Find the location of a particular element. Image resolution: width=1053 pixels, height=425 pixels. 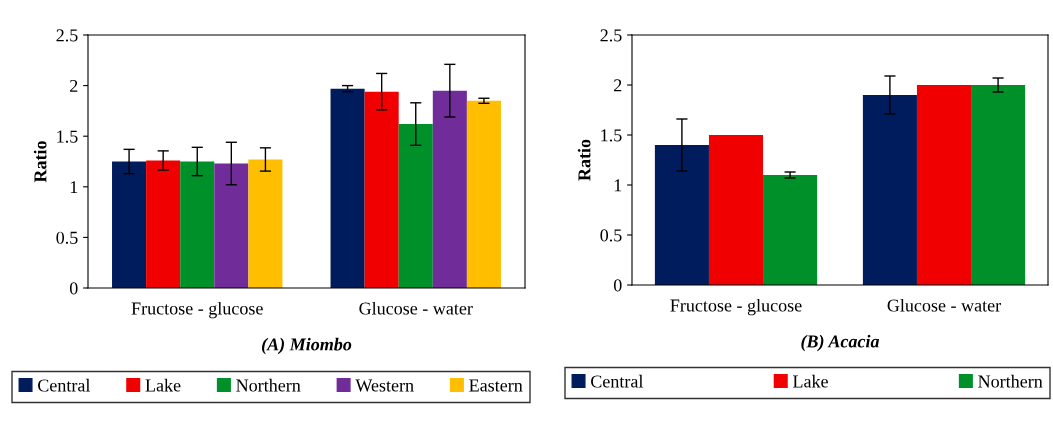

text: (B) Acacia is located at coordinates (840, 343).